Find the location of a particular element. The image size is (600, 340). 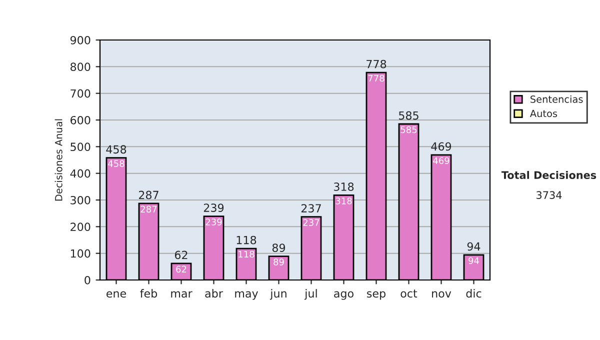

x-tick-label: sep is located at coordinates (376, 295).